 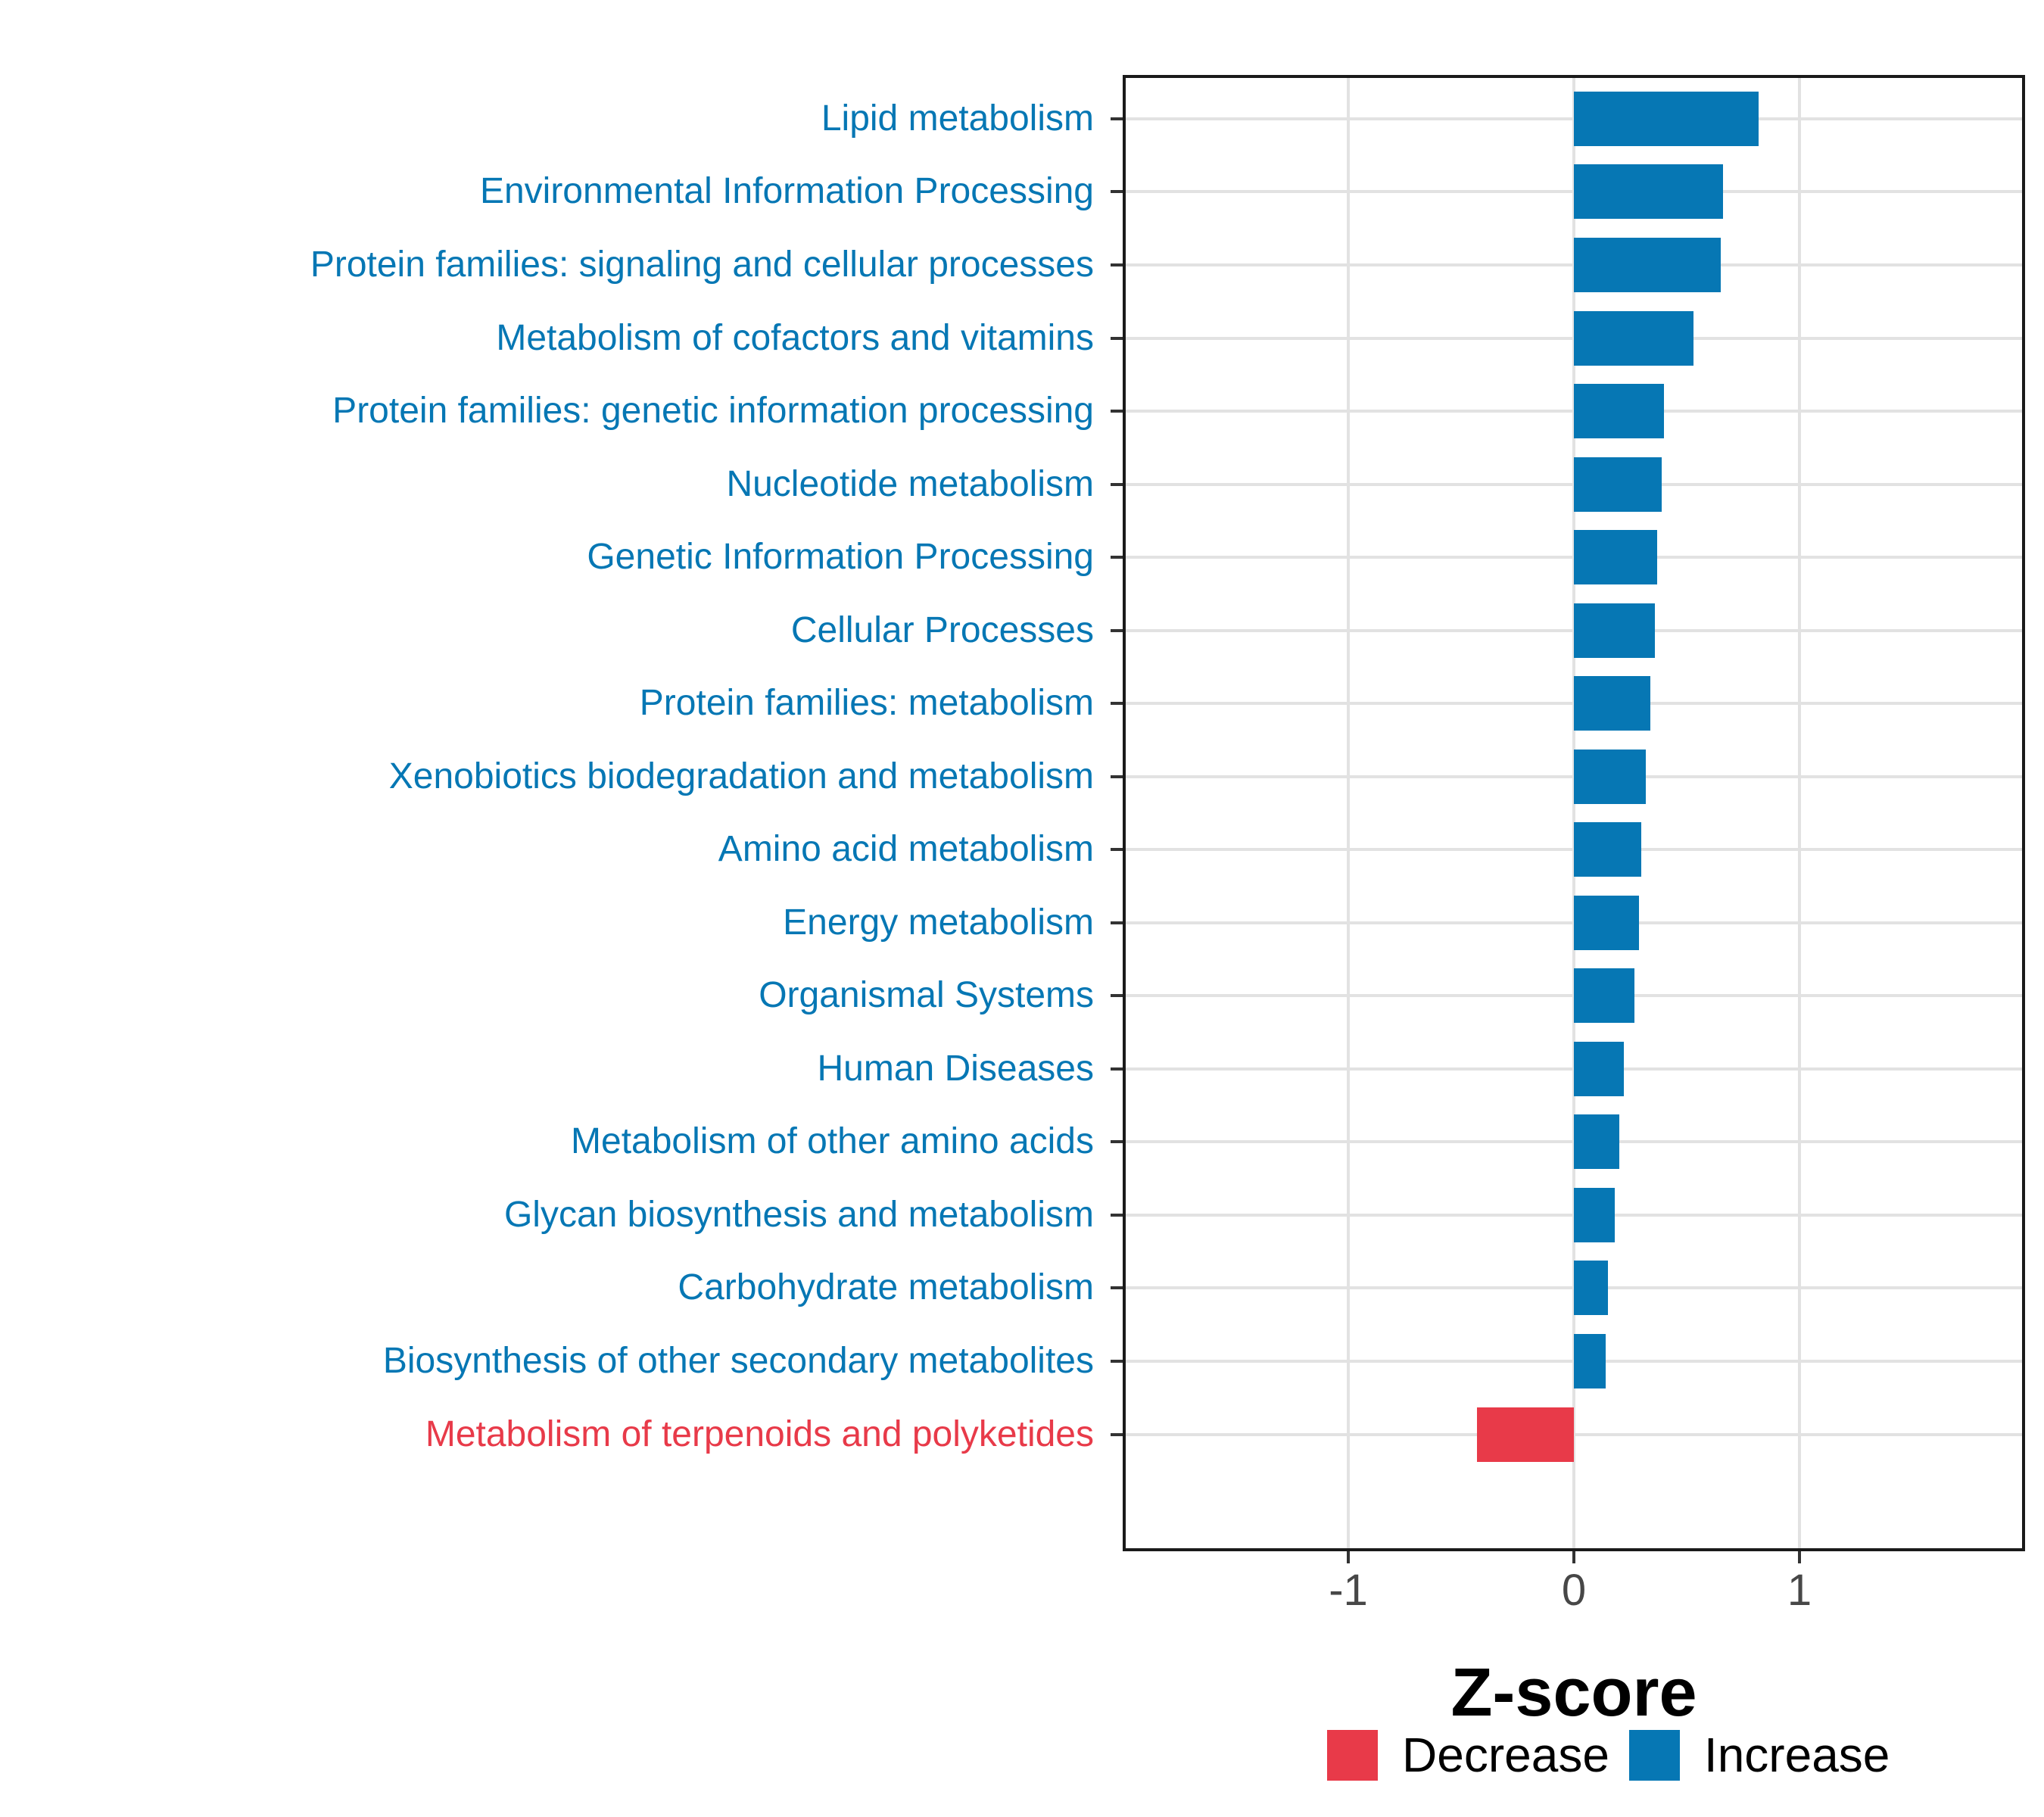 What do you see at coordinates (1352, 1755) in the screenshot?
I see `legend-swatch-decrease` at bounding box center [1352, 1755].